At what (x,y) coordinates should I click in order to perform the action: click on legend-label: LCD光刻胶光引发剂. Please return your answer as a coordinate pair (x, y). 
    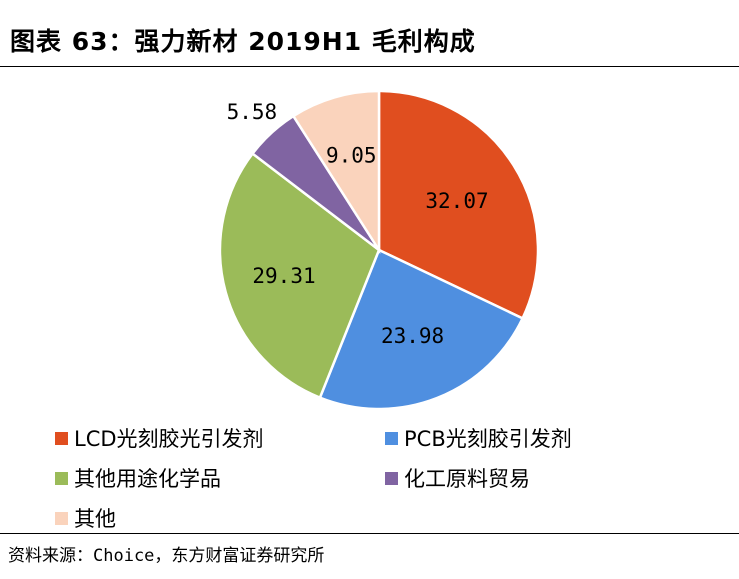
    Looking at the image, I should click on (169, 439).